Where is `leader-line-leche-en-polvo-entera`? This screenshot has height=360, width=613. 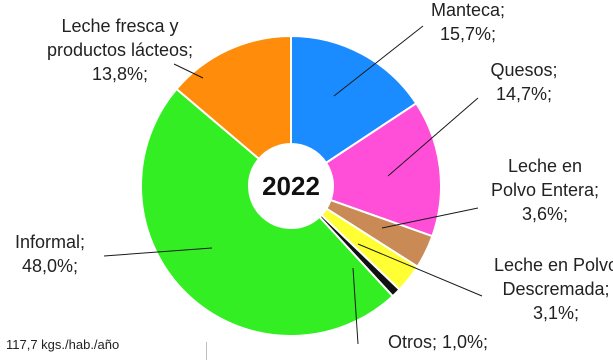
leader-line-leche-en-polvo-entera is located at coordinates (430, 218).